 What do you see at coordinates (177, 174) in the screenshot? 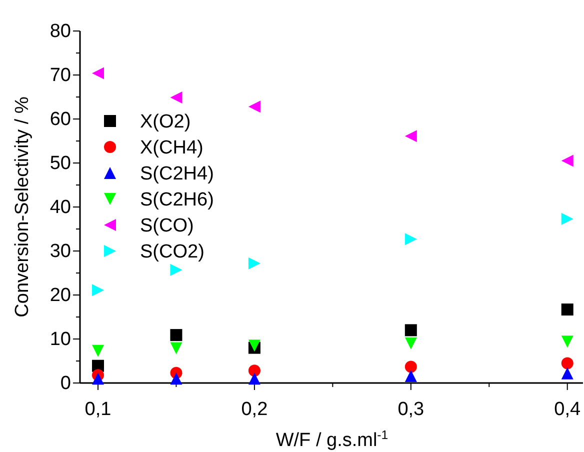
I see `legend-label: S(C2H4)` at bounding box center [177, 174].